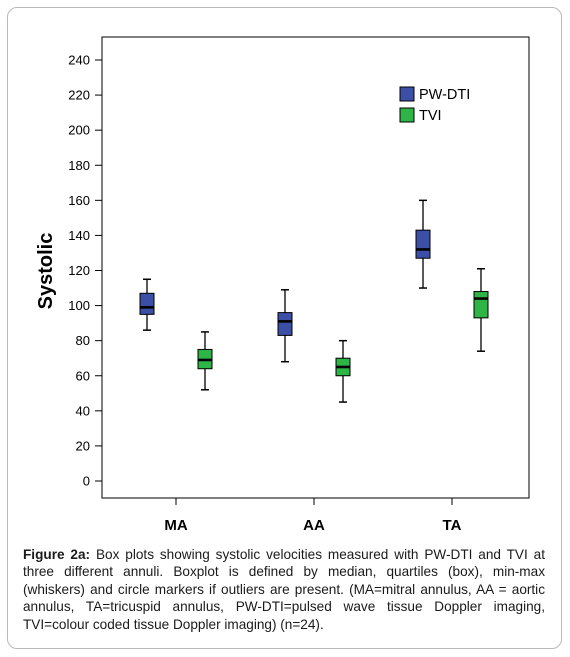 The width and height of the screenshot is (570, 657). What do you see at coordinates (83, 375) in the screenshot?
I see `y-tick-label: 60` at bounding box center [83, 375].